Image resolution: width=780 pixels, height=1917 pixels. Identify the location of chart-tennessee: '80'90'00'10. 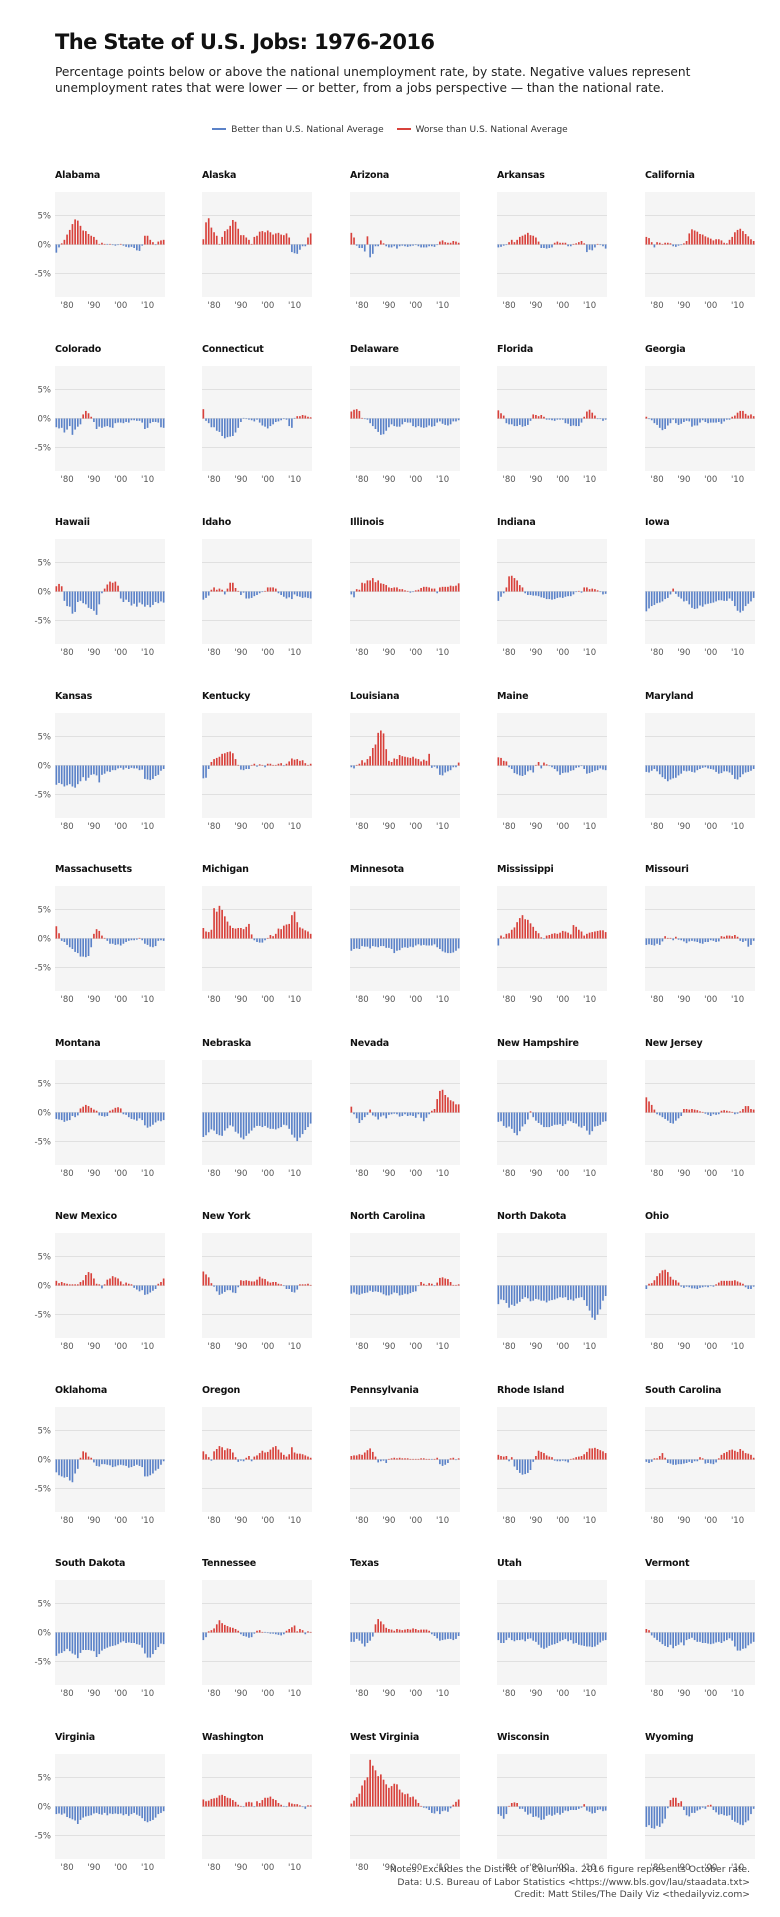
(257, 1639).